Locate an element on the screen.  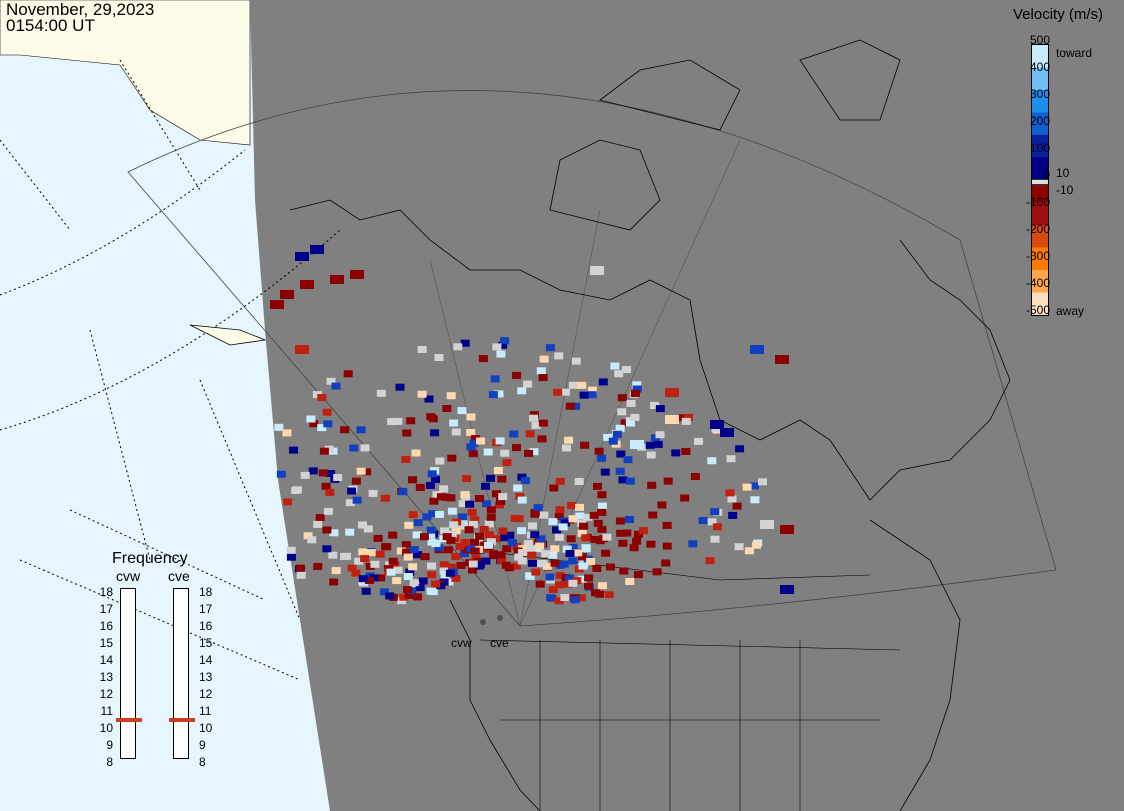
frequency-scale-right: 8 is located at coordinates (202, 762).